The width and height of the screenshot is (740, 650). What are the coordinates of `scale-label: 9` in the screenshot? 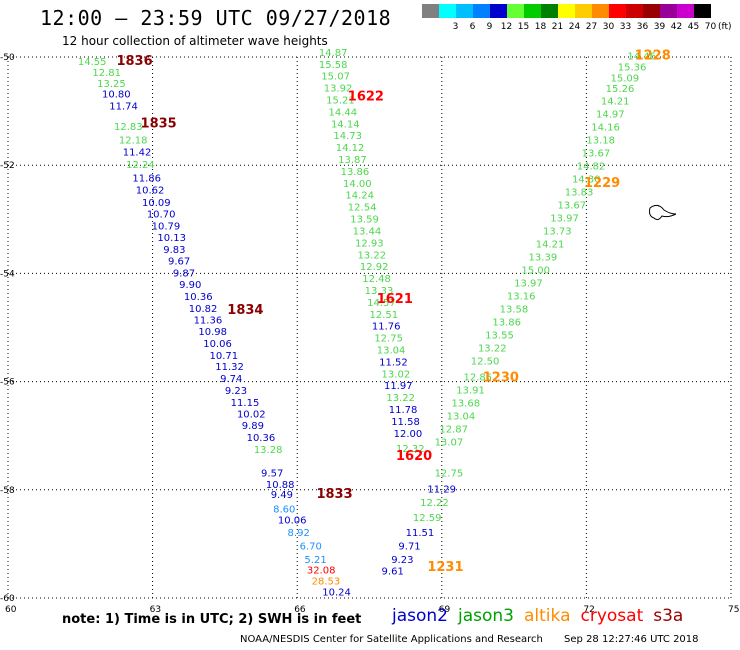 It's located at (489, 27).